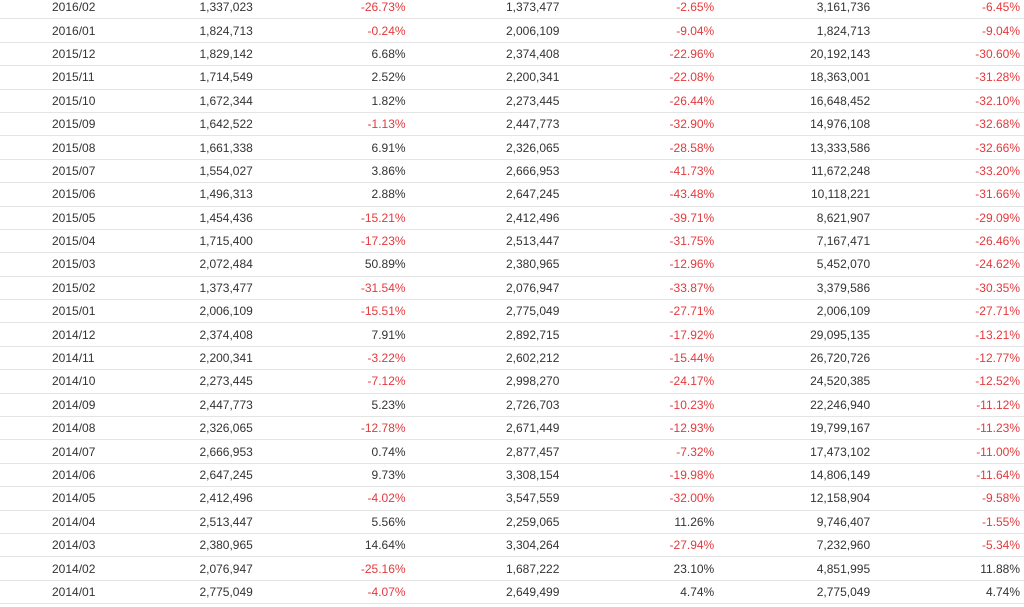 The width and height of the screenshot is (1024, 607). What do you see at coordinates (329, 381) in the screenshot?
I see `change-a-cell: -7.12%` at bounding box center [329, 381].